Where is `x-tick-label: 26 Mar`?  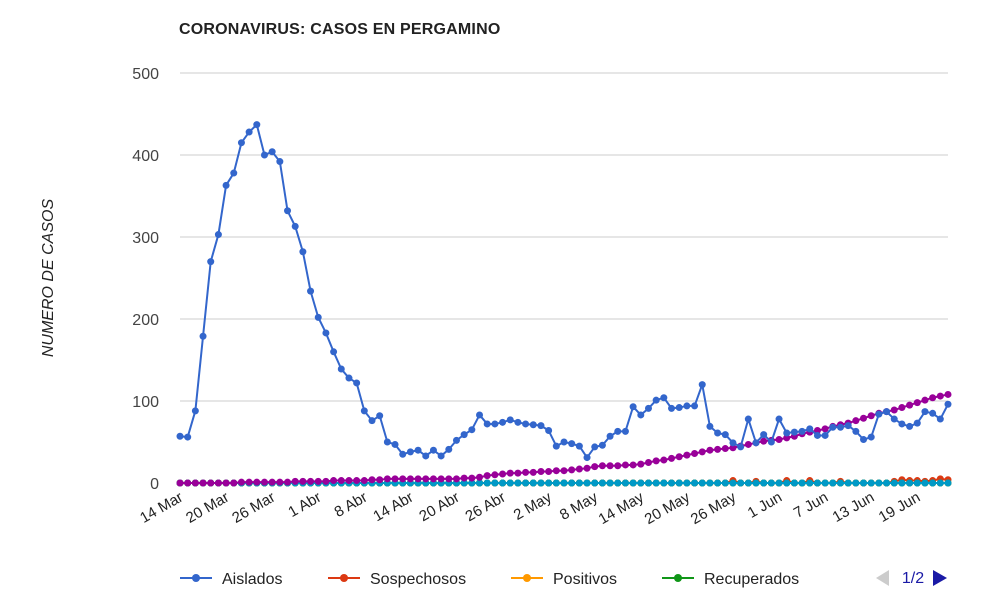
x-tick-label: 26 Mar is located at coordinates (253, 508).